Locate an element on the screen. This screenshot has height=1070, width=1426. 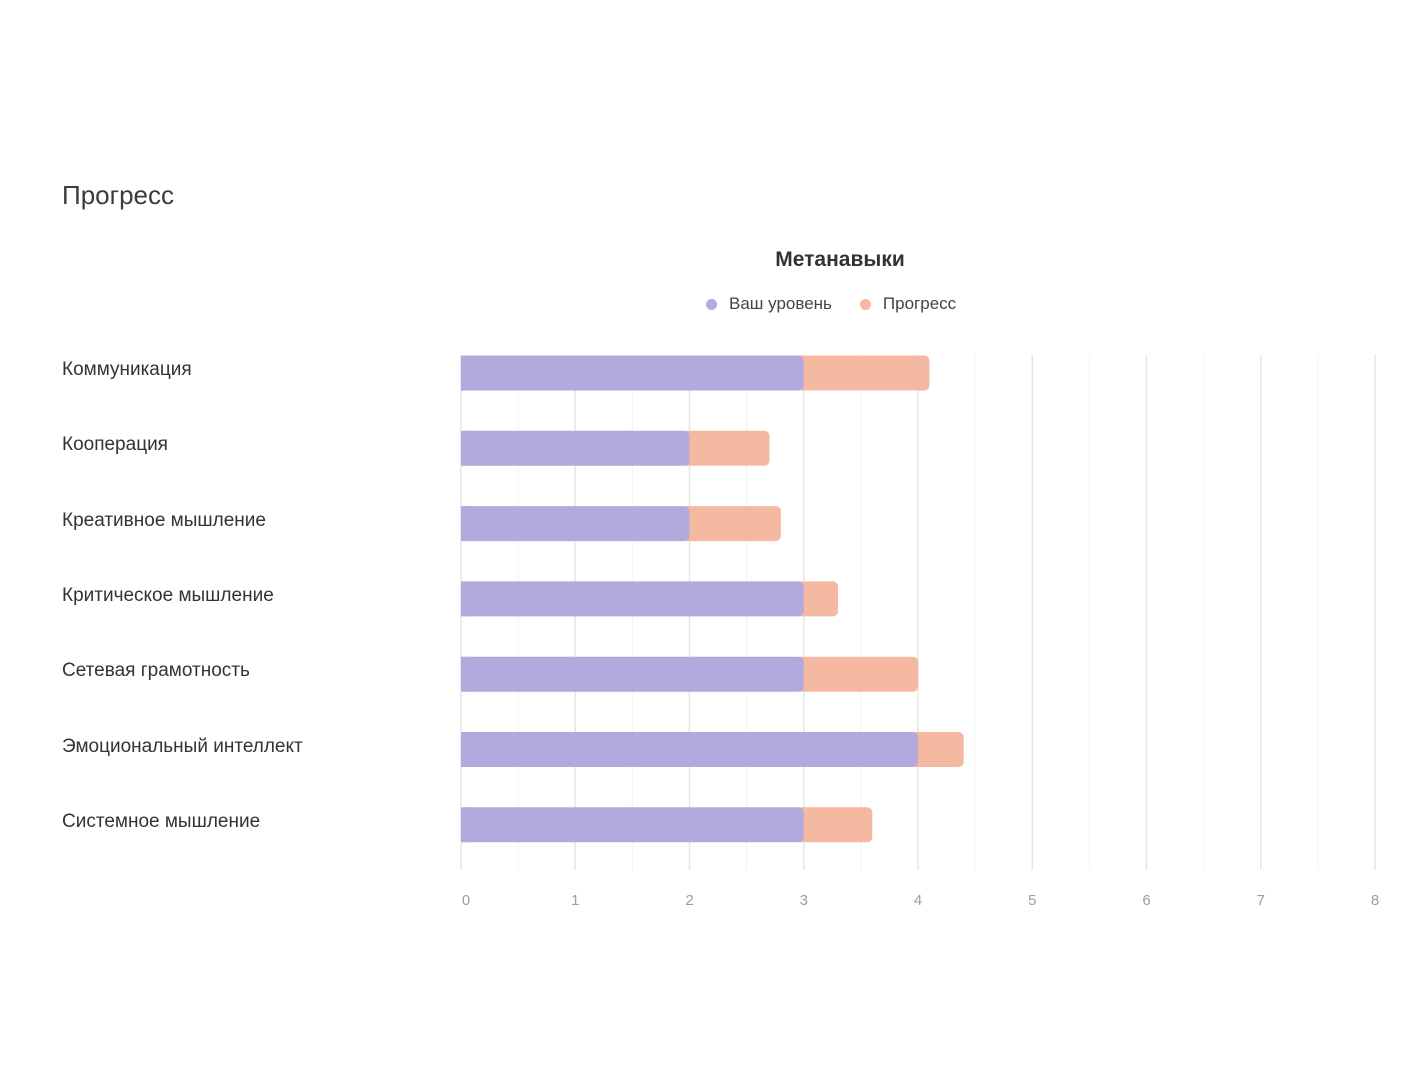
chart-title: Метанавыки is located at coordinates (840, 259).